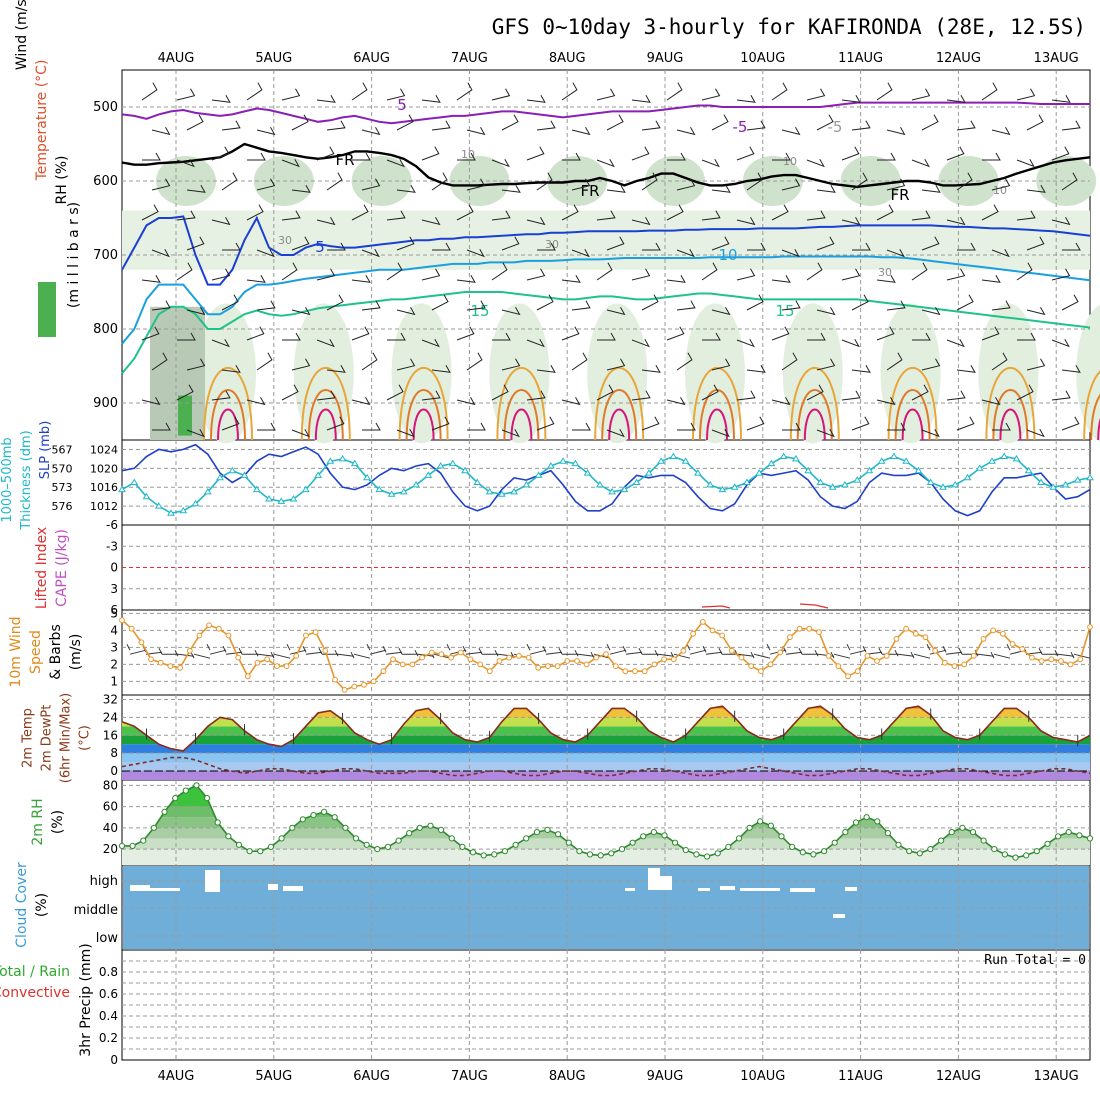  I want to click on y-tick-label-slp: 1020, so click(104, 468).